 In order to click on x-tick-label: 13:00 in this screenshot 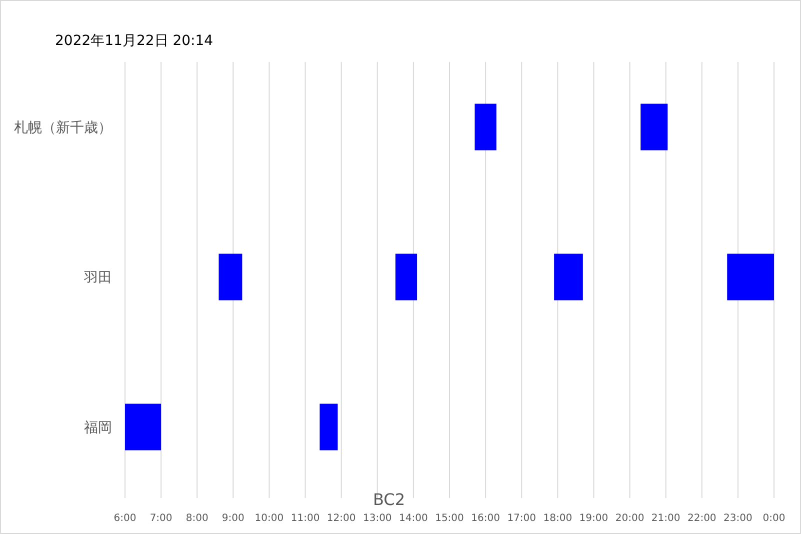, I will do `click(377, 518)`.